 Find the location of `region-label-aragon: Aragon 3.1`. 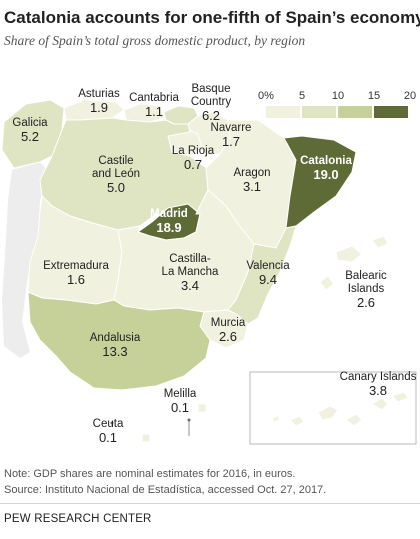

region-label-aragon: Aragon 3.1 is located at coordinates (251, 180).